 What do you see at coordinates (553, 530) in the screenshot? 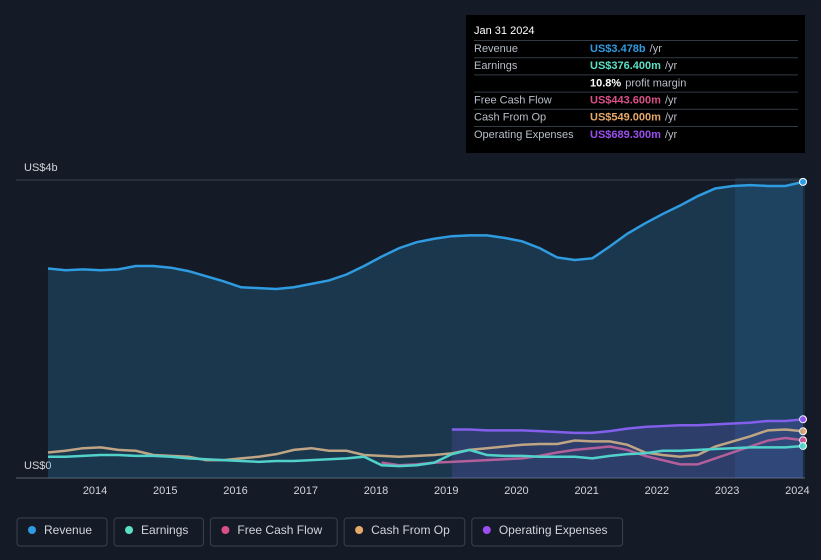
I see `legend-label: Operating Expenses` at bounding box center [553, 530].